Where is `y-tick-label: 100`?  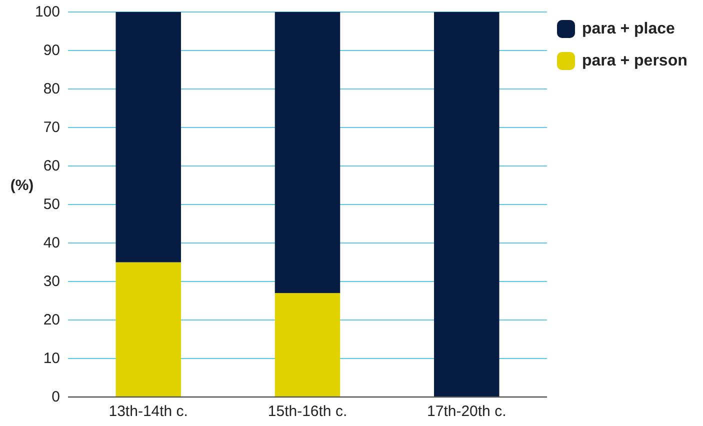 y-tick-label: 100 is located at coordinates (47, 12).